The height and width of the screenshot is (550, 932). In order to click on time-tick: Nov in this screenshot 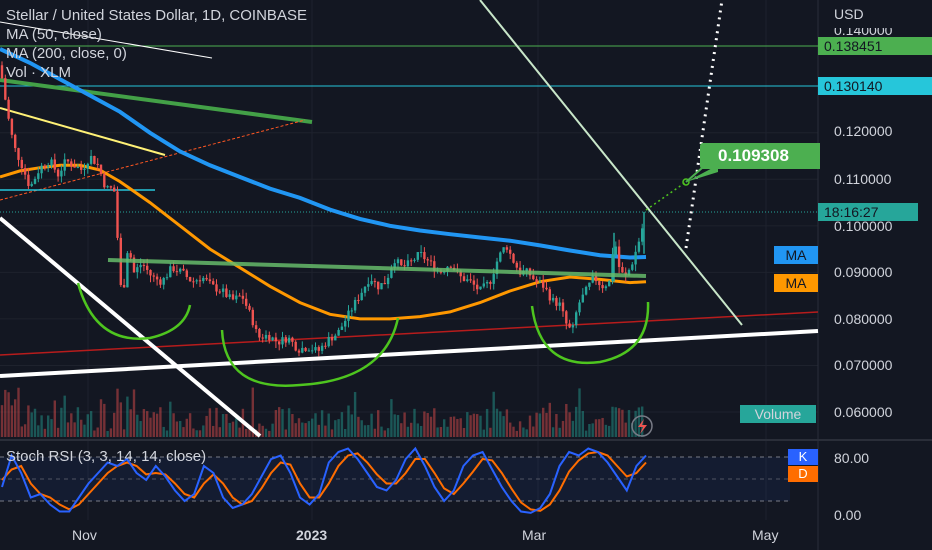, I will do `click(84, 535)`.